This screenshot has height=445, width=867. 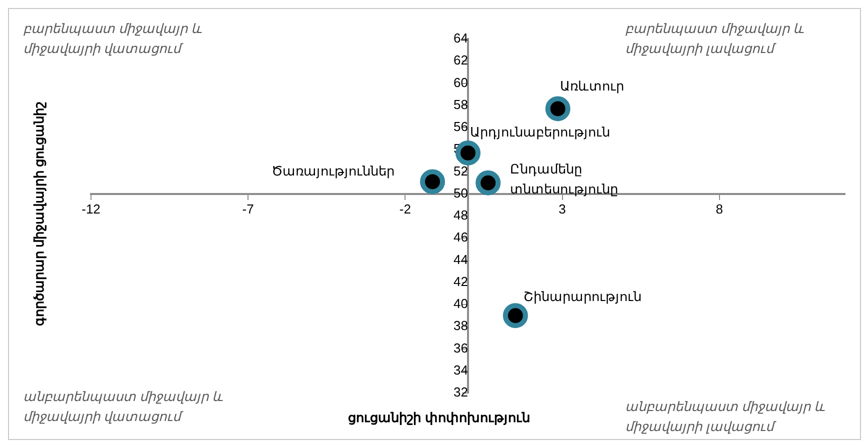 What do you see at coordinates (461, 126) in the screenshot?
I see `y-tick-label: 56` at bounding box center [461, 126].